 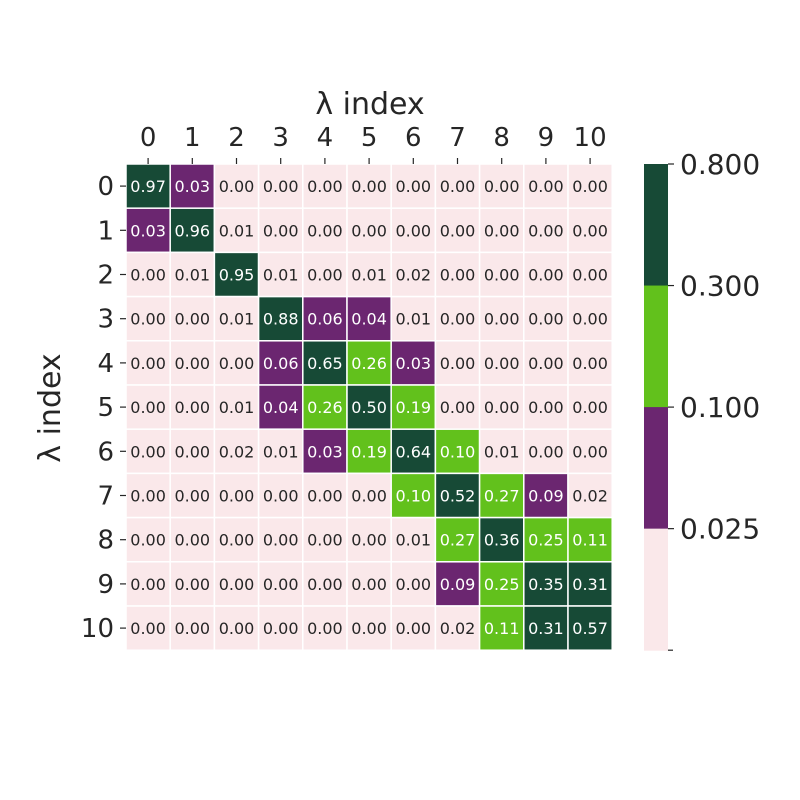 What do you see at coordinates (458, 496) in the screenshot?
I see `cell-value-label: 0.52` at bounding box center [458, 496].